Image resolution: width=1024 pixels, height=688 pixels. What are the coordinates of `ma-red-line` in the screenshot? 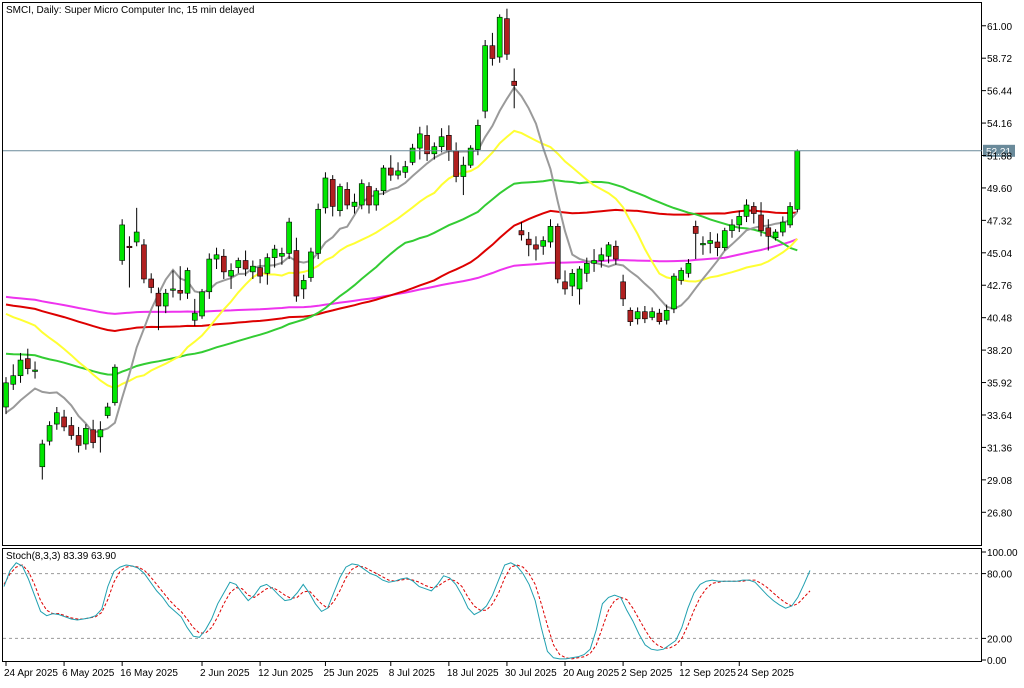 It's located at (401, 270).